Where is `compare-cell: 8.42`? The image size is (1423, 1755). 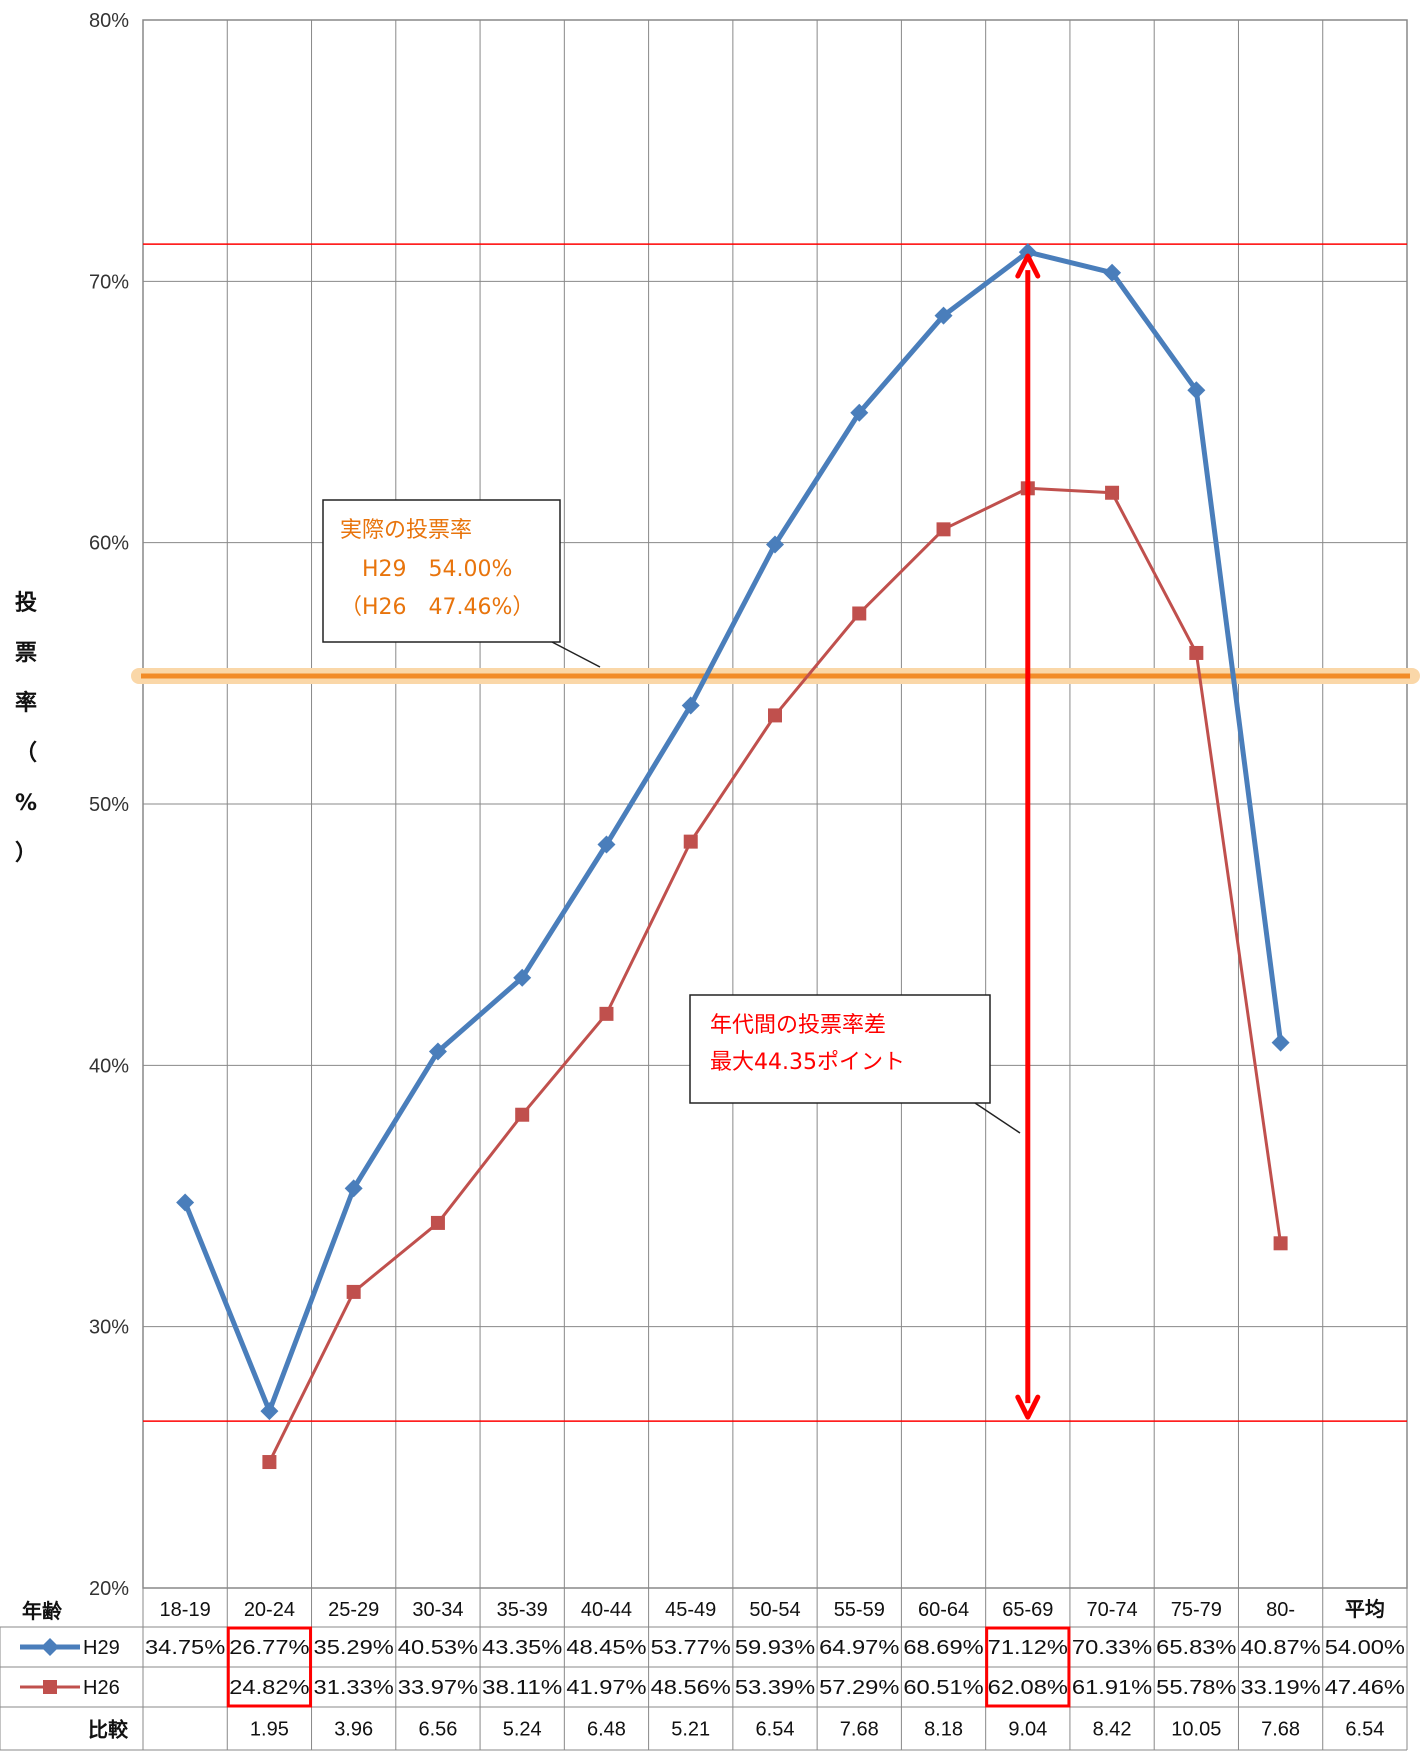 compare-cell: 8.42 is located at coordinates (1112, 1730).